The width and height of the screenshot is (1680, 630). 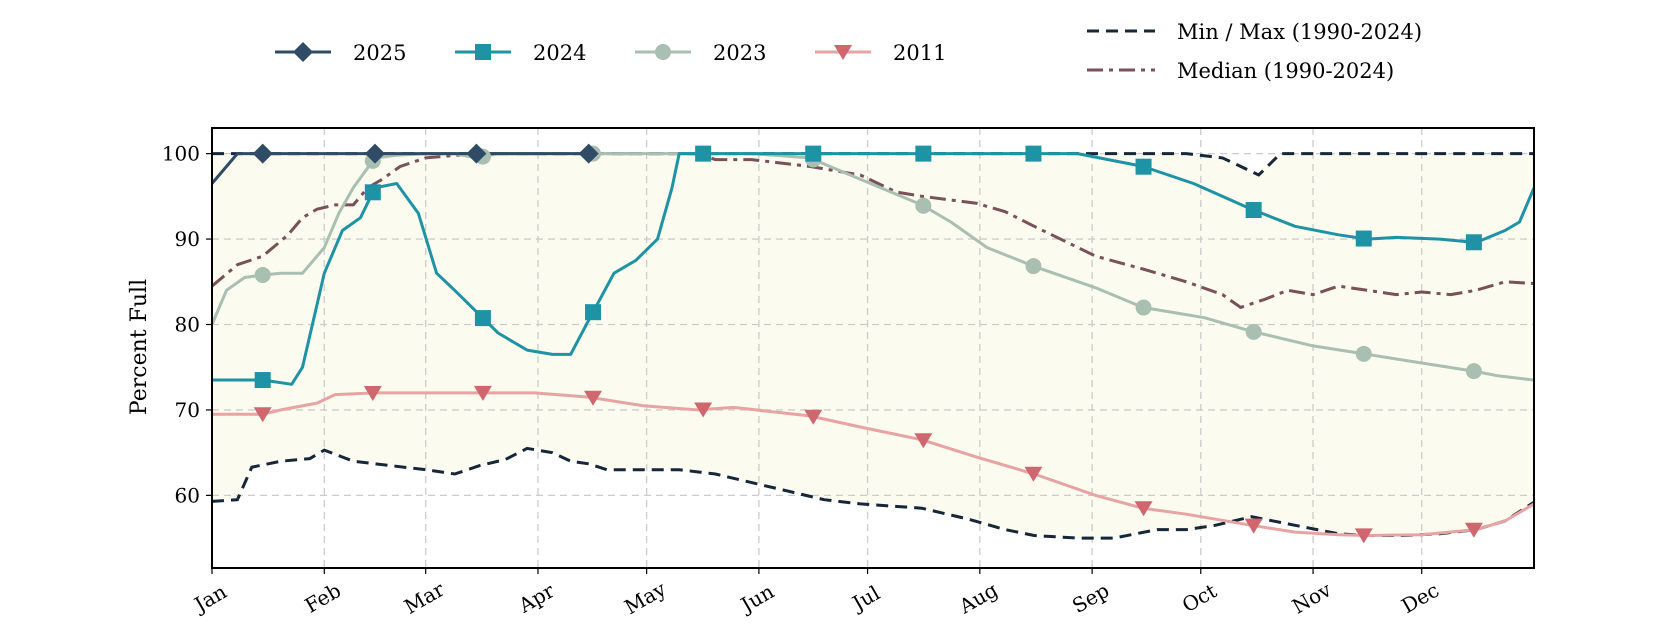 What do you see at coordinates (873, 493) in the screenshot?
I see `min-line` at bounding box center [873, 493].